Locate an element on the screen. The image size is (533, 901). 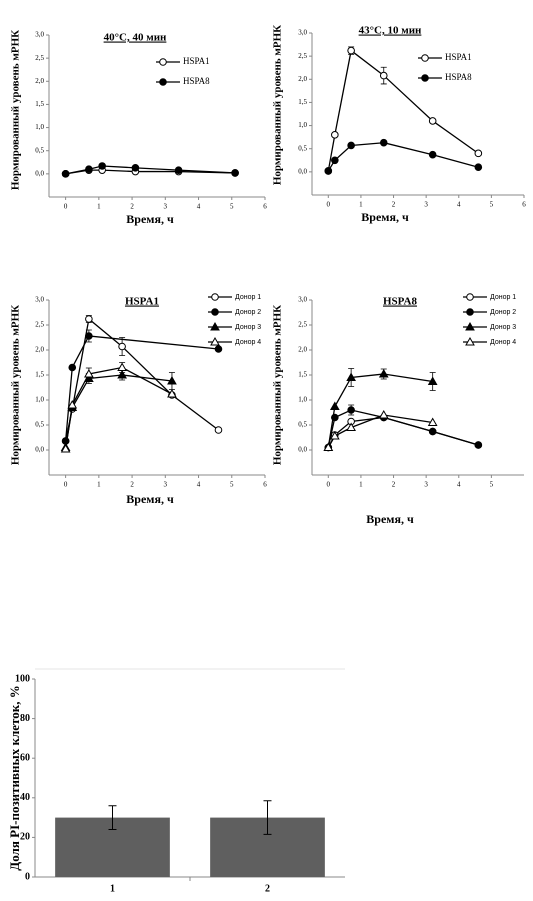
y-axis-label: Нормированный уровень мРНК is located at coordinates (278, 105).